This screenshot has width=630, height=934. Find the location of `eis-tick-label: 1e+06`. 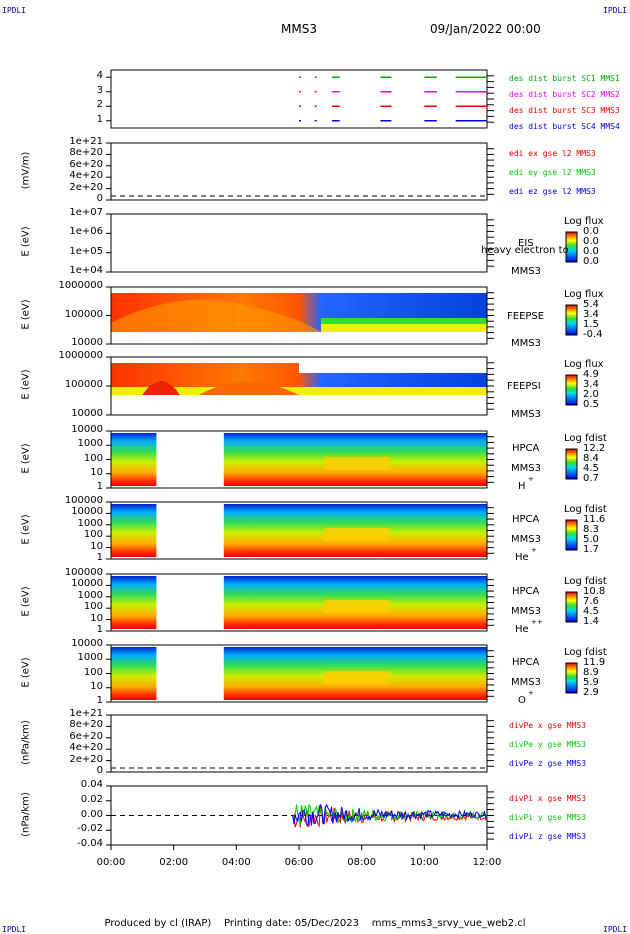

eis-tick-label: 1e+06 is located at coordinates (86, 232).